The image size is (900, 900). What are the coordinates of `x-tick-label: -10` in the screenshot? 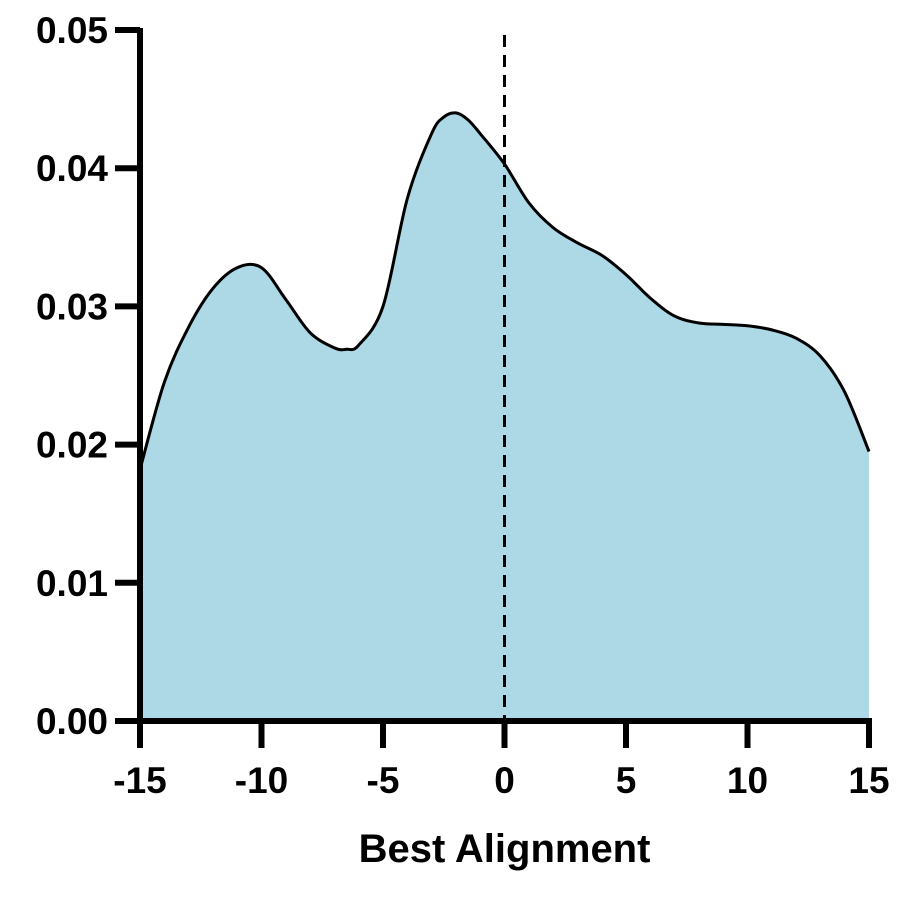 It's located at (261, 780).